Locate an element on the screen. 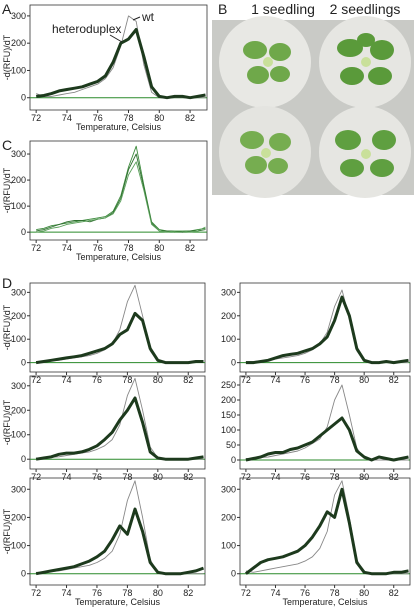  y-tick-label: 250 is located at coordinates (228, 385).